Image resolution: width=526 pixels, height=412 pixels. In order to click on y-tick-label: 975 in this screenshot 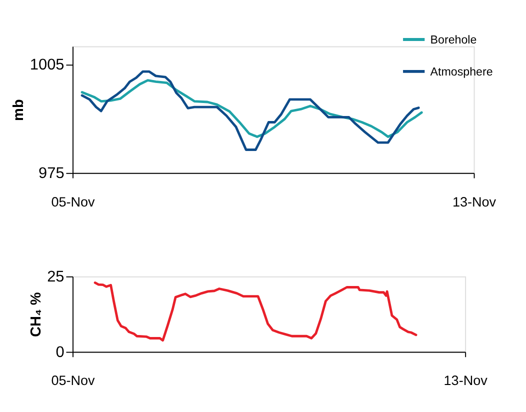, I will do `click(51, 173)`.